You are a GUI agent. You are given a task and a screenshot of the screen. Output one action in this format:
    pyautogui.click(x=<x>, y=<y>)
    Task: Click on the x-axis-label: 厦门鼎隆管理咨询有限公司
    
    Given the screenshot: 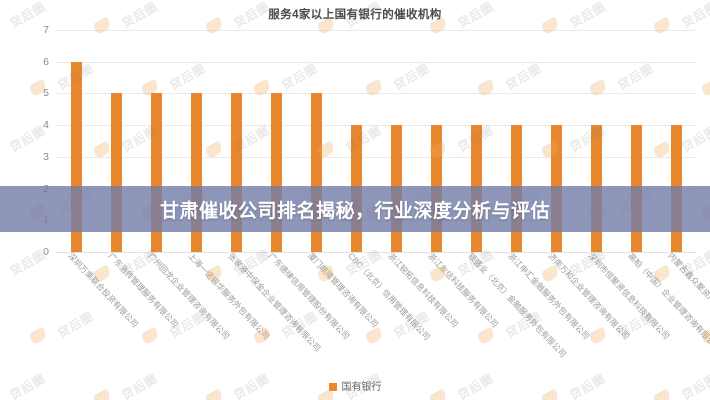 What is the action you would take?
    pyautogui.click(x=343, y=290)
    